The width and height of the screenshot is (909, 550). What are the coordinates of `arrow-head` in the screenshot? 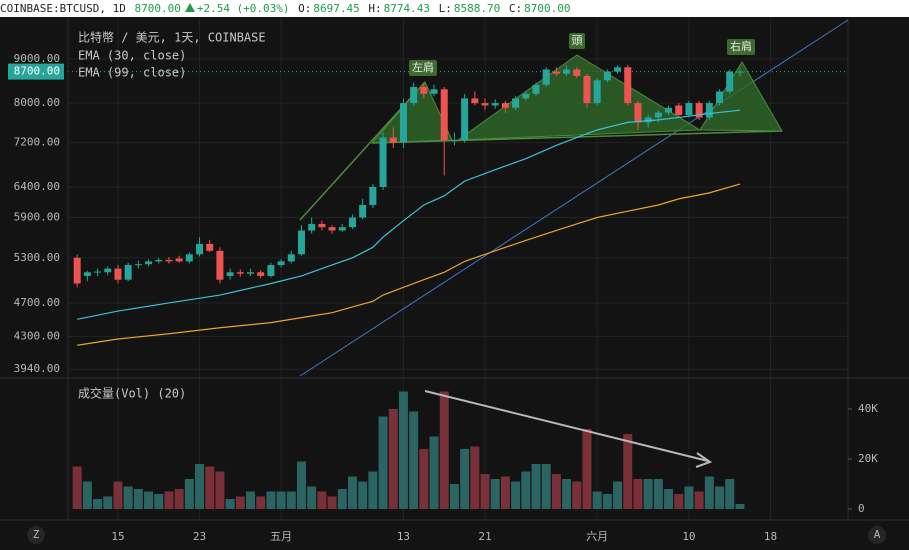 It's located at (704, 460).